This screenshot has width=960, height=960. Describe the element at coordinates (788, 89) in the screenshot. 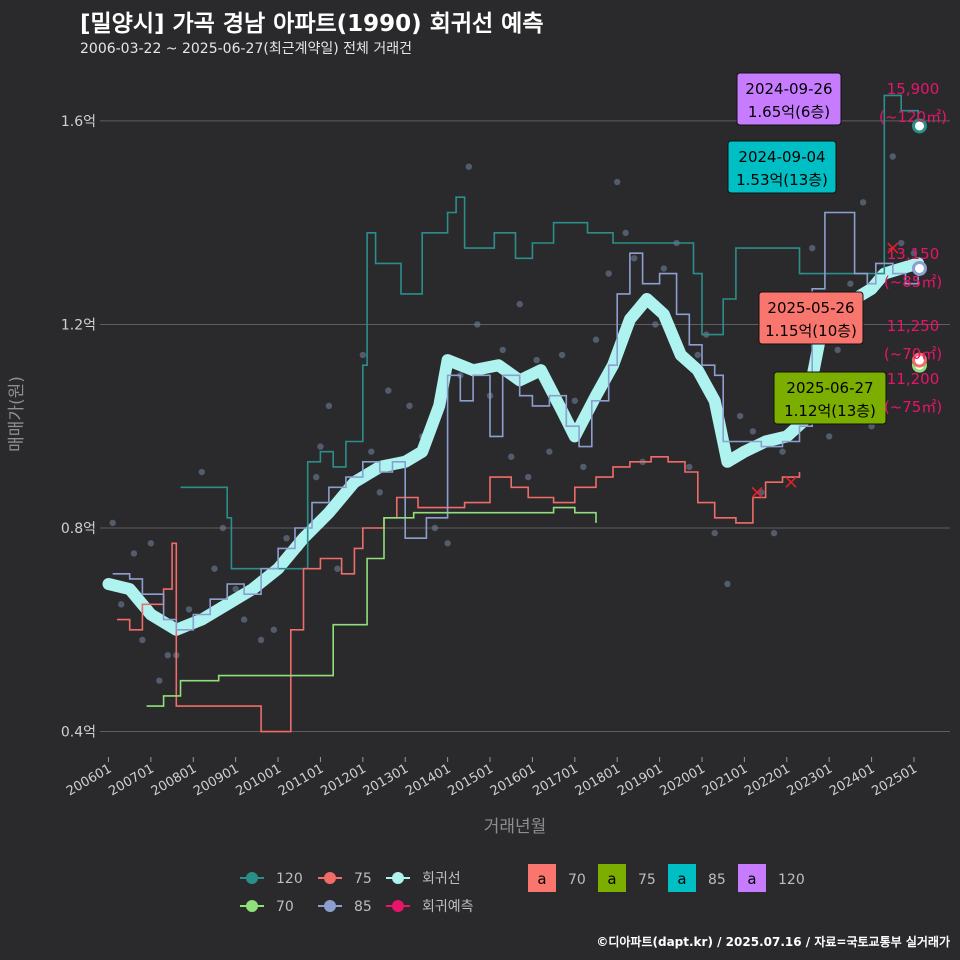

I see `annotation-date: 2024-09-26` at that location.